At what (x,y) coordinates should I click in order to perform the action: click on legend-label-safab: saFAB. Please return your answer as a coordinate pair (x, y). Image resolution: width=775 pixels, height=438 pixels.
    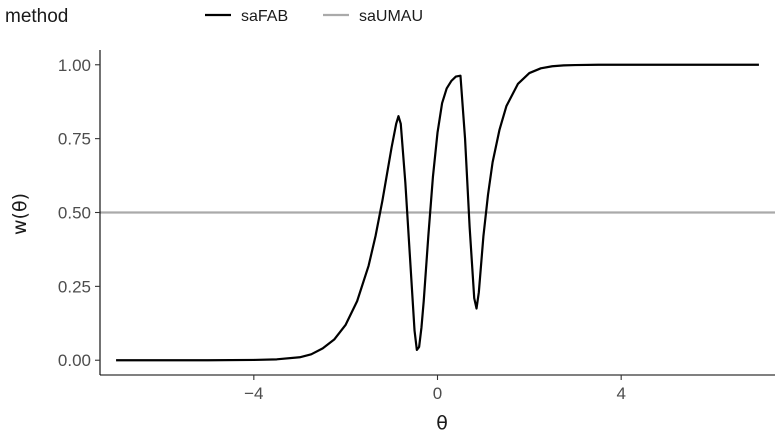
    Looking at the image, I should click on (264, 16).